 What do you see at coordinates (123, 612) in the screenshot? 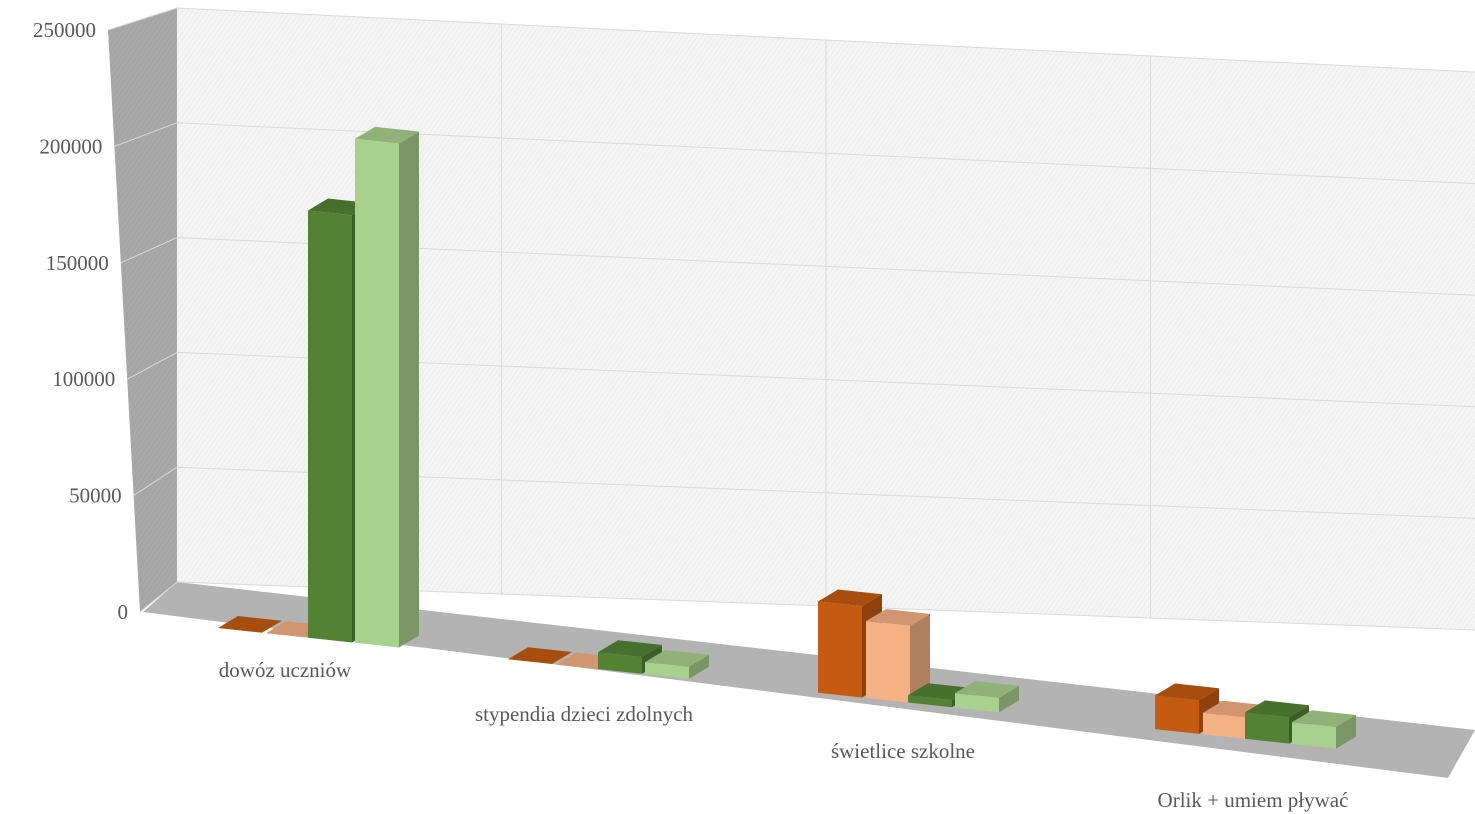
I see `y-tick-label: 0` at bounding box center [123, 612].